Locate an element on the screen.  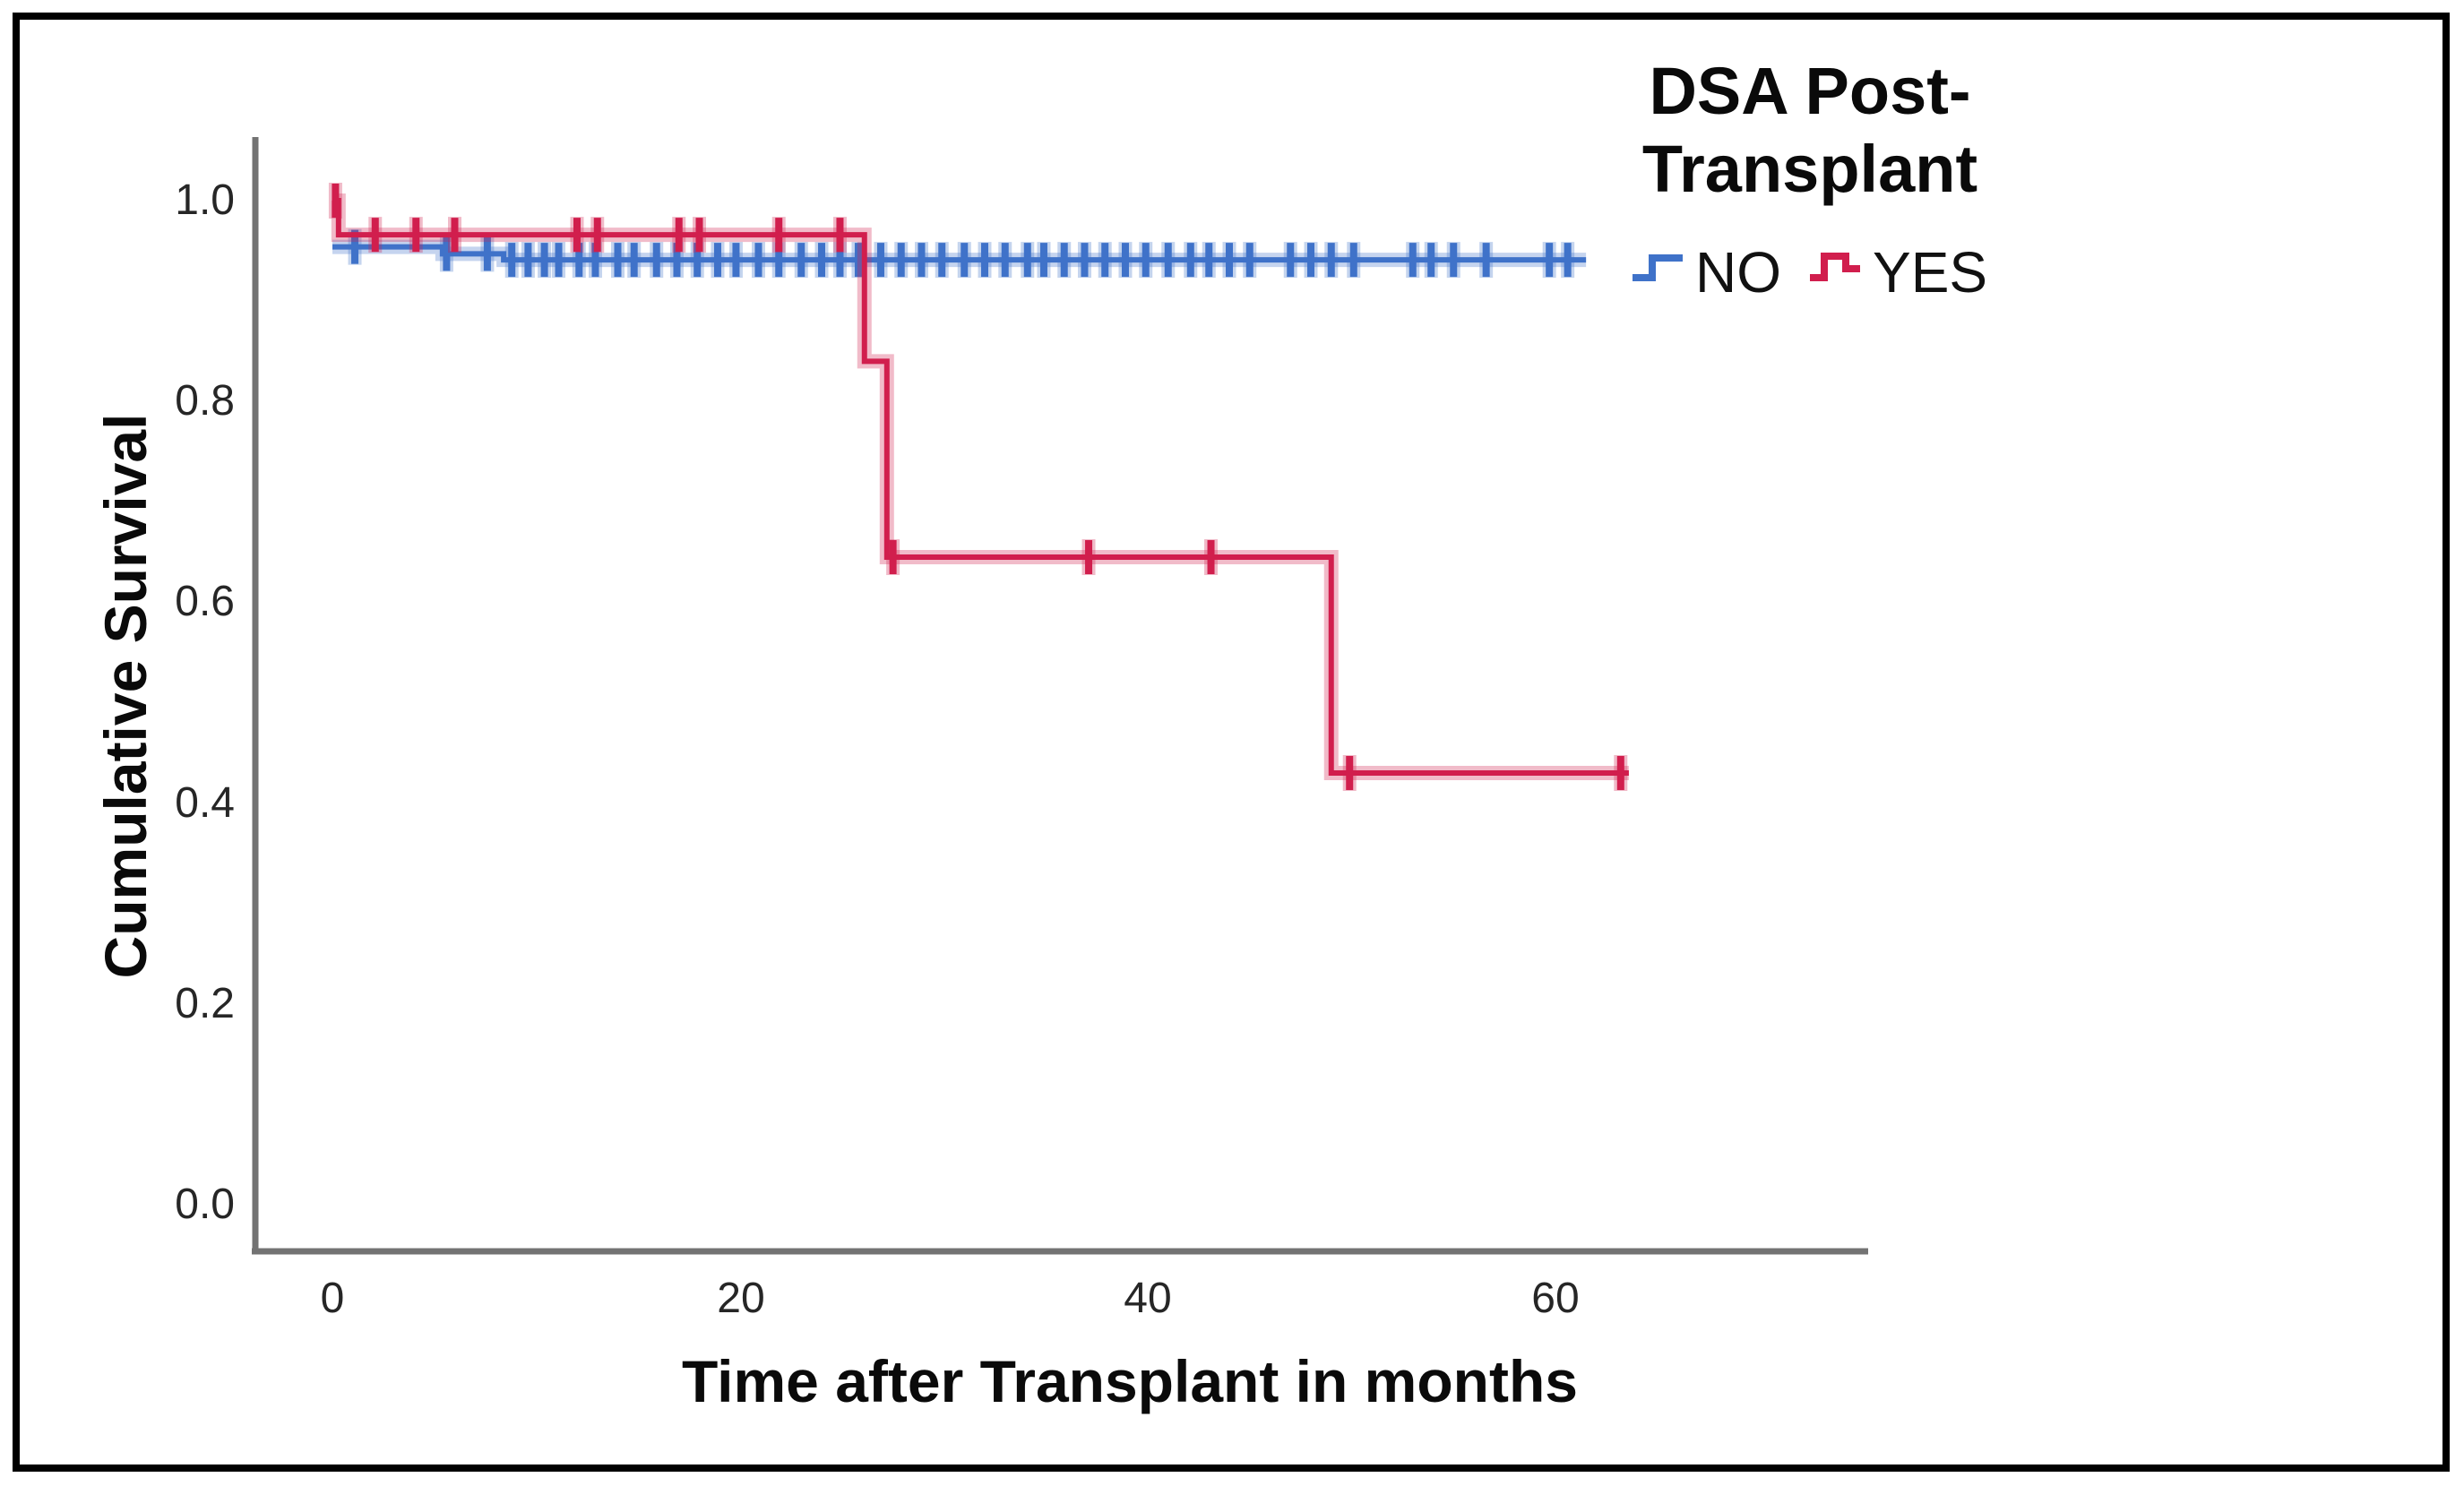
x-tick-20: 20 is located at coordinates (741, 1298).